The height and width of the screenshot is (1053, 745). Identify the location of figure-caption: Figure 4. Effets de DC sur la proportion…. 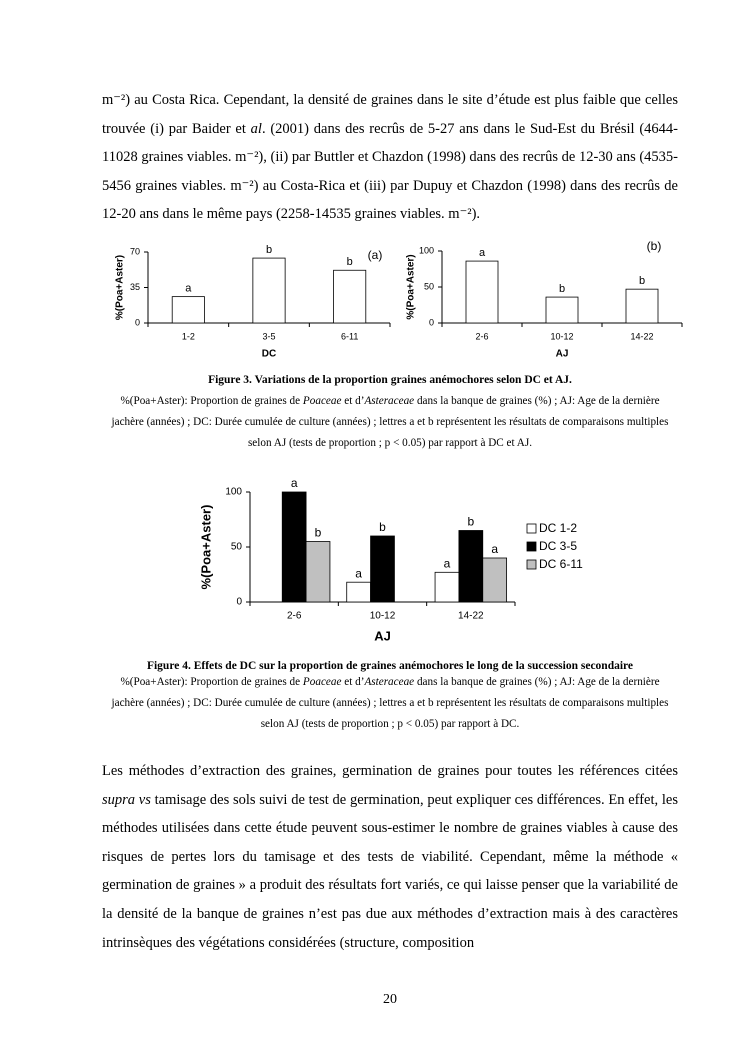
(390, 666).